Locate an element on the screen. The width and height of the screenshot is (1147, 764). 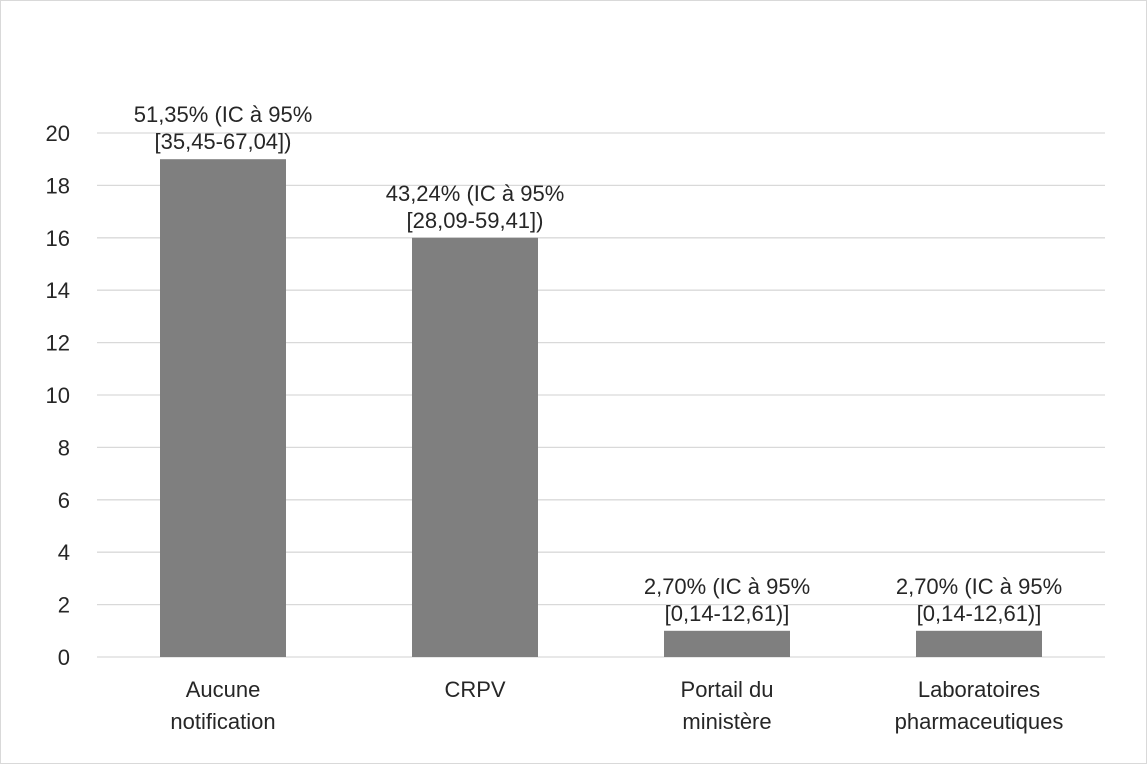
x-tick-label: CRPV is located at coordinates (474, 689).